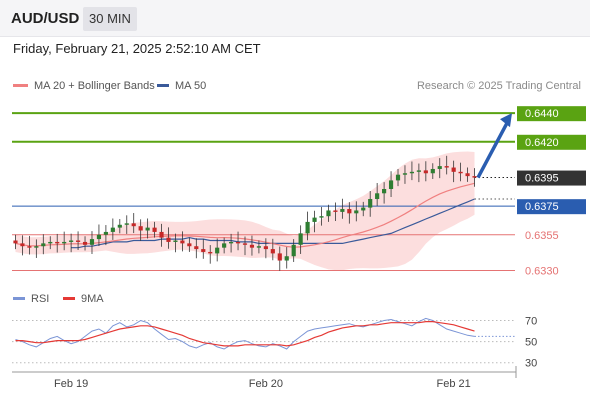 This screenshot has height=400, width=590. I want to click on rsi-level-label-30: 30, so click(531, 364).